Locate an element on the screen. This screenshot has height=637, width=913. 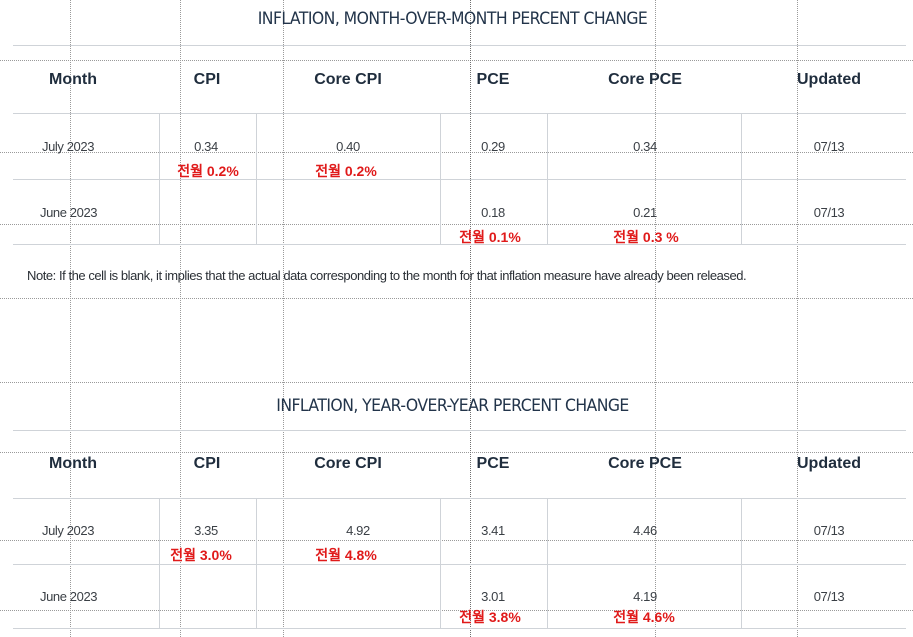
core-pce-value: 0.34 is located at coordinates (645, 146).